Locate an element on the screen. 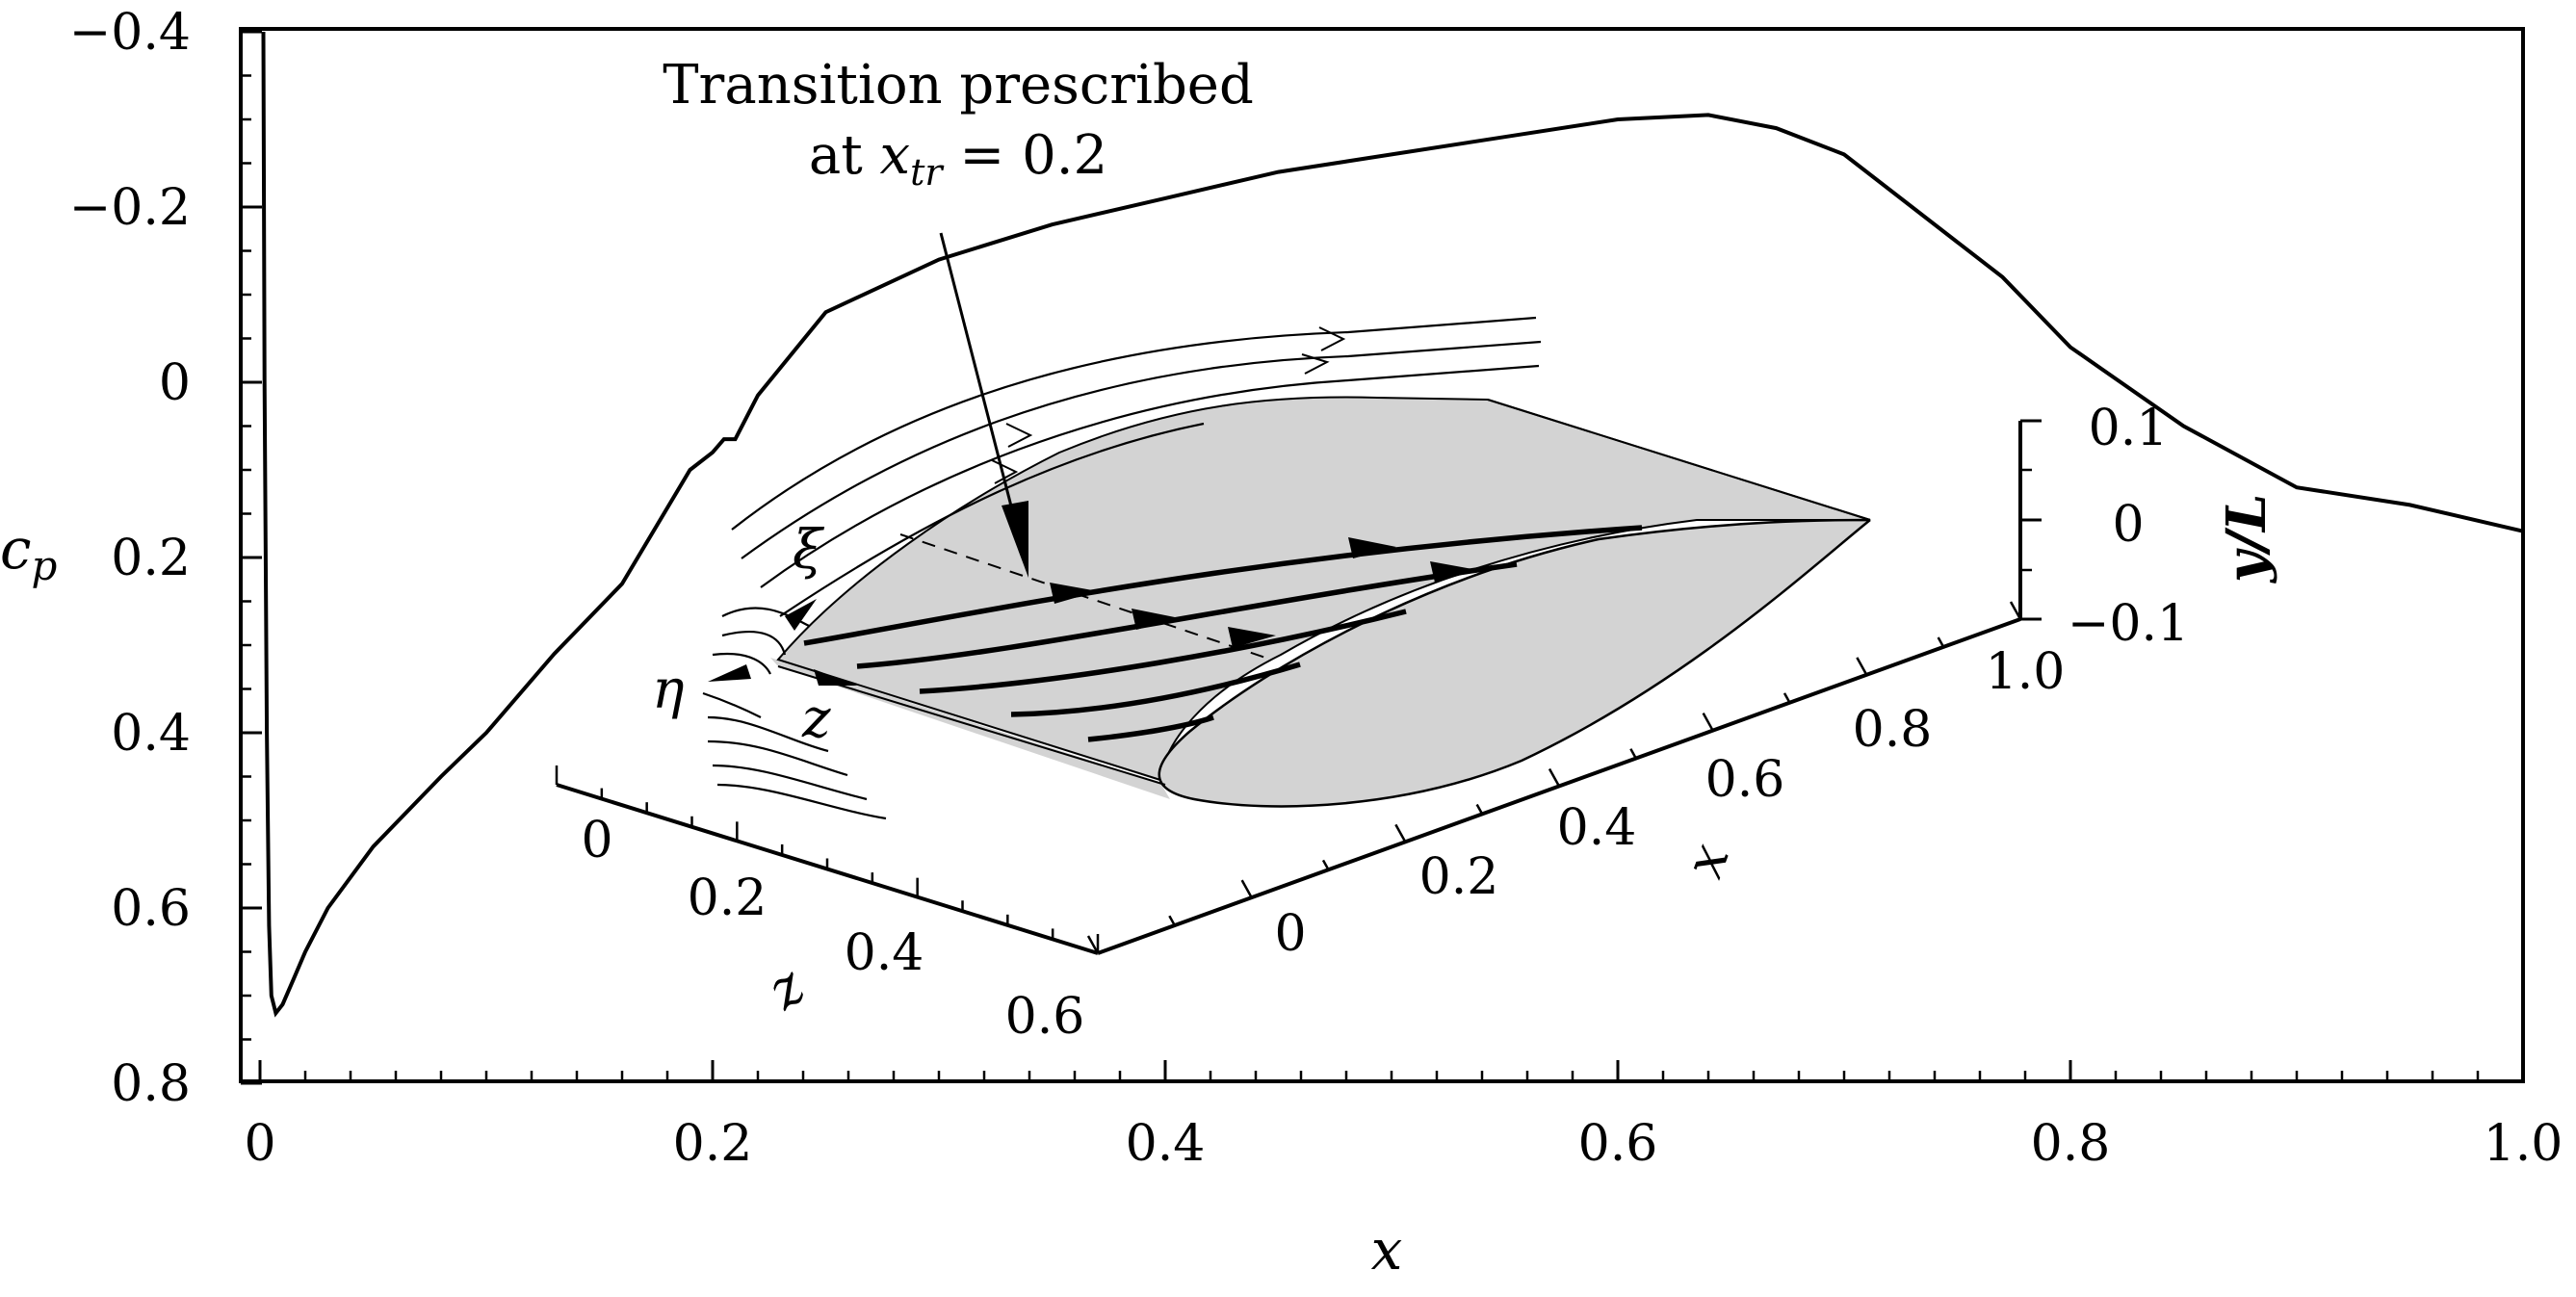  inset-x-tick-label: 1.0 is located at coordinates (2026, 672).